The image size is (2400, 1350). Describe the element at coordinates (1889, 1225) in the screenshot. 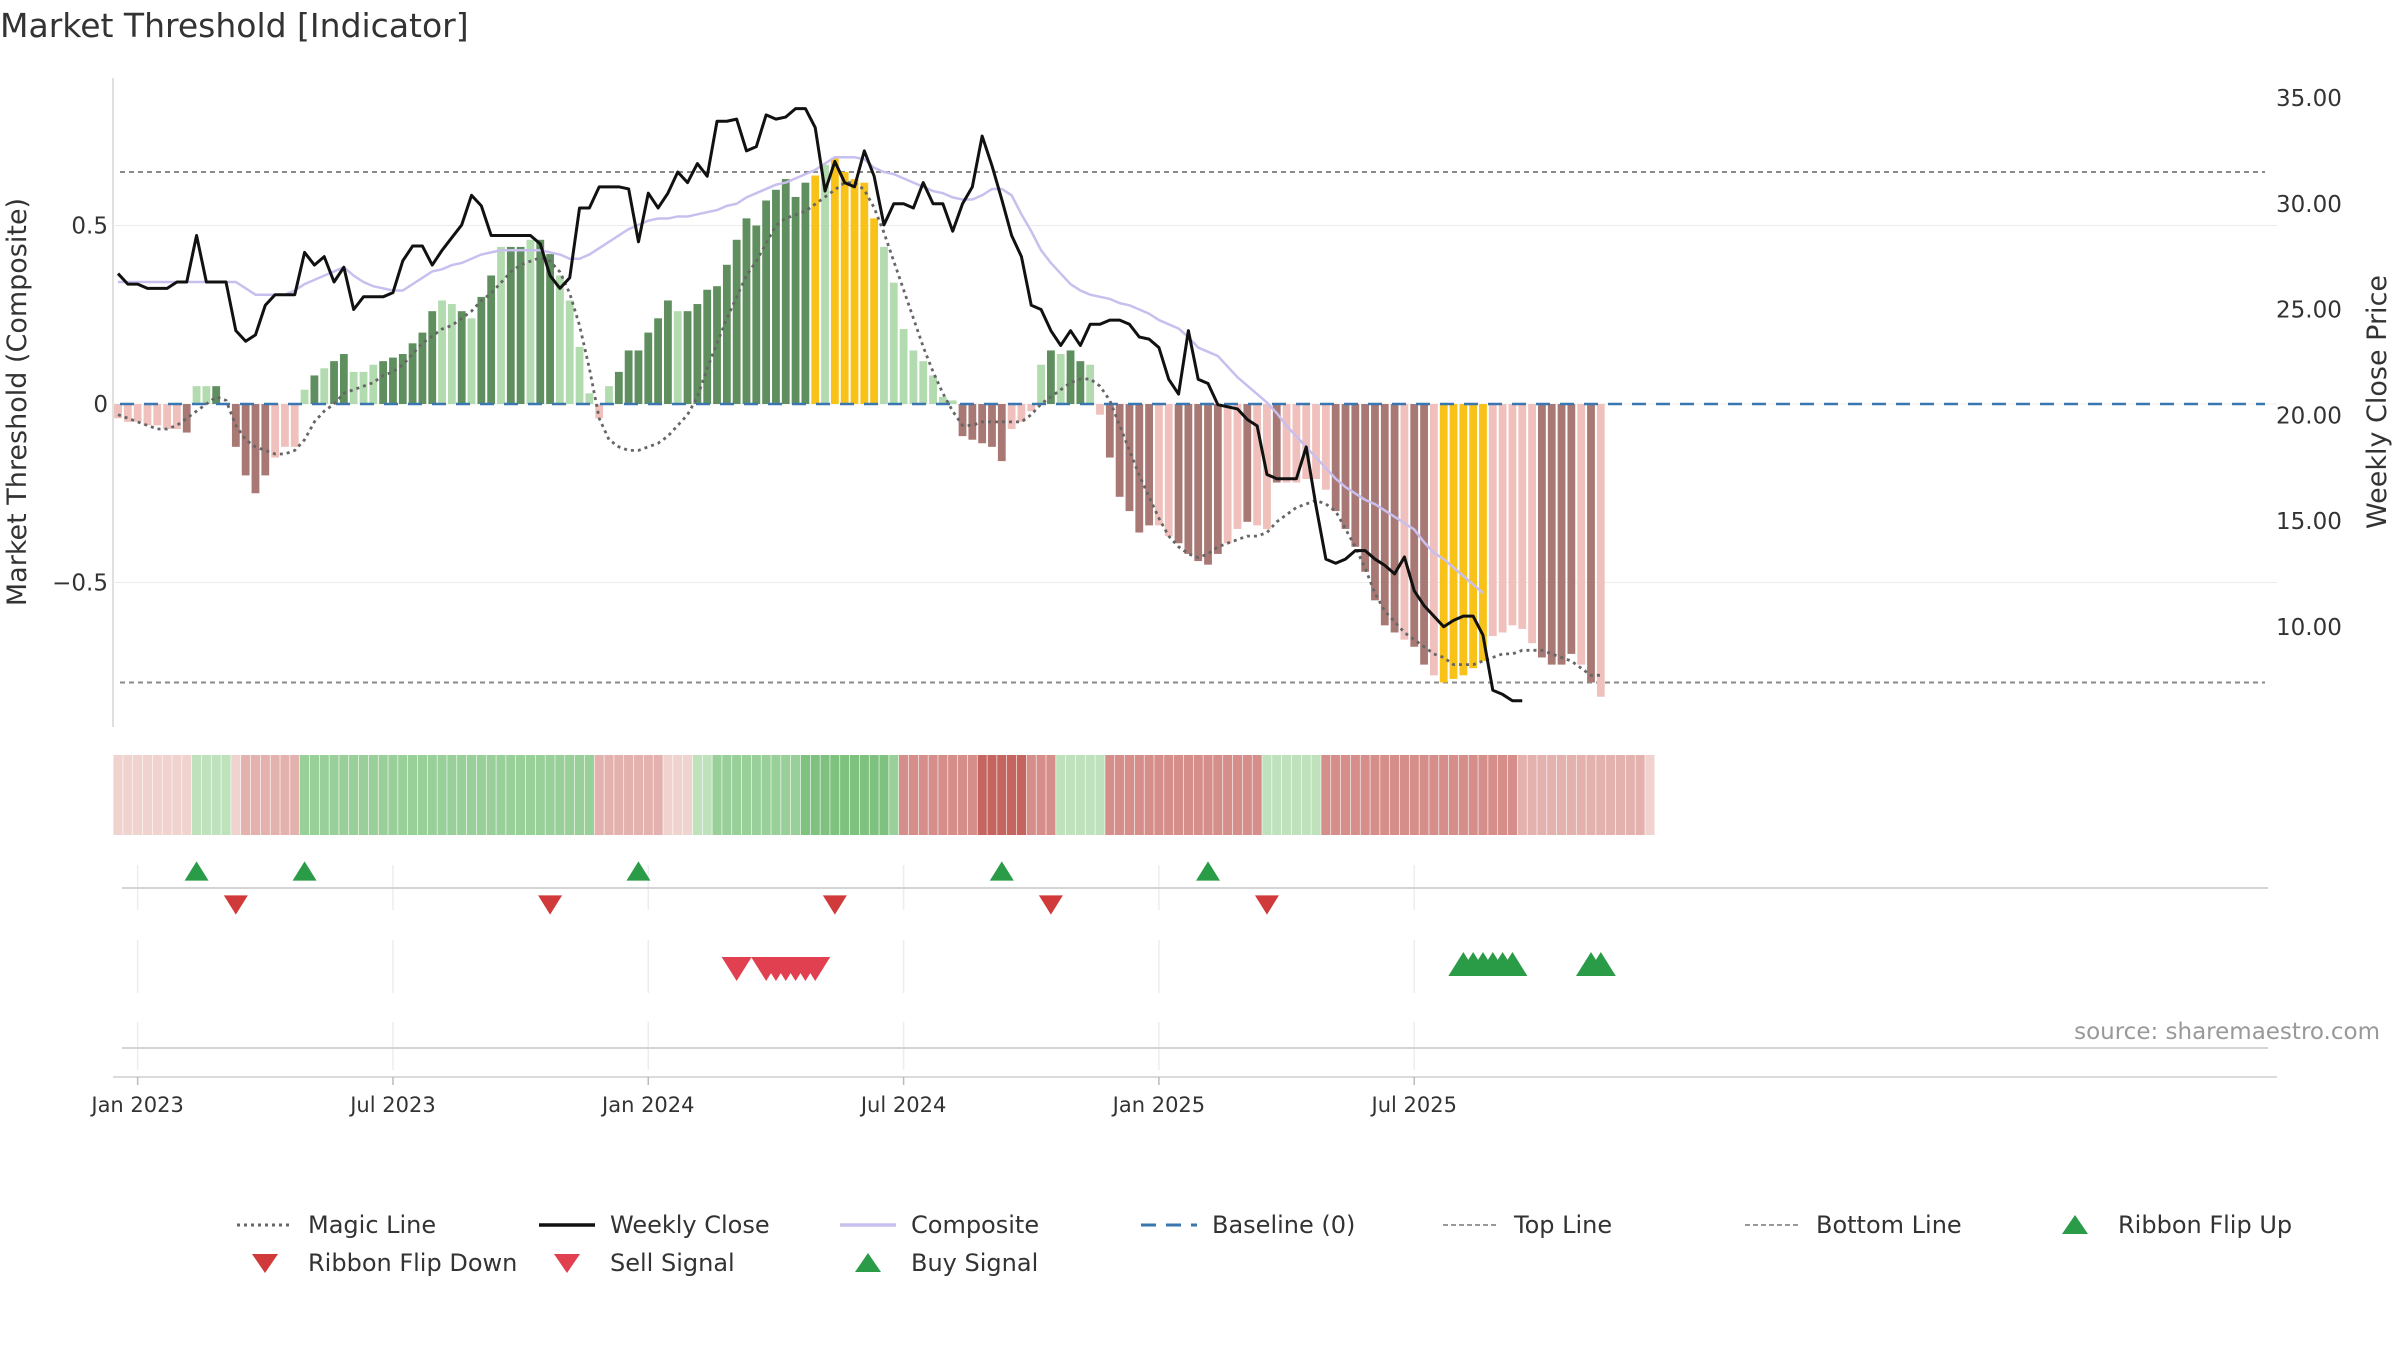

I see `legend-label: Bottom Line` at that location.